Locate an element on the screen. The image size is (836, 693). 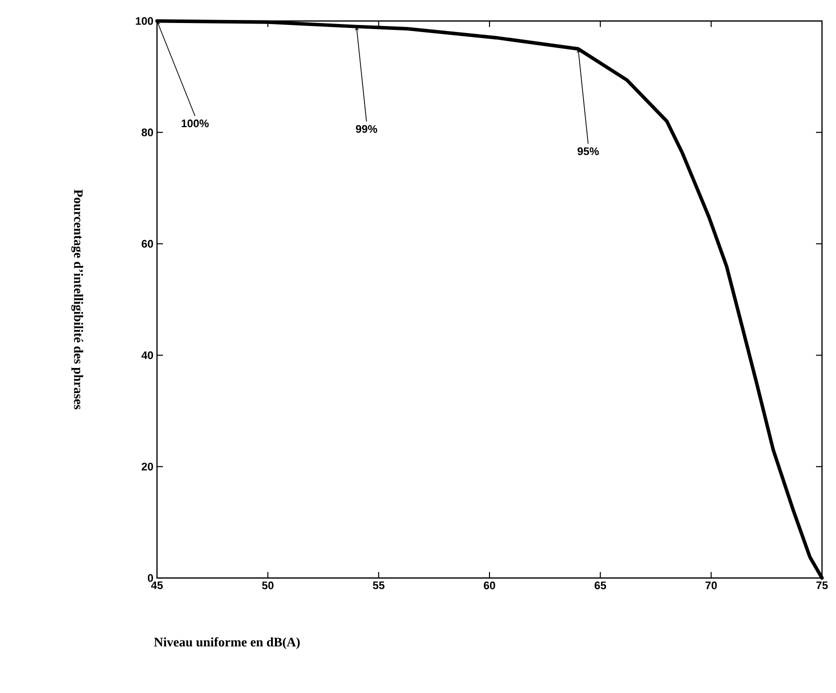
x-tick-label: 75 is located at coordinates (822, 586).